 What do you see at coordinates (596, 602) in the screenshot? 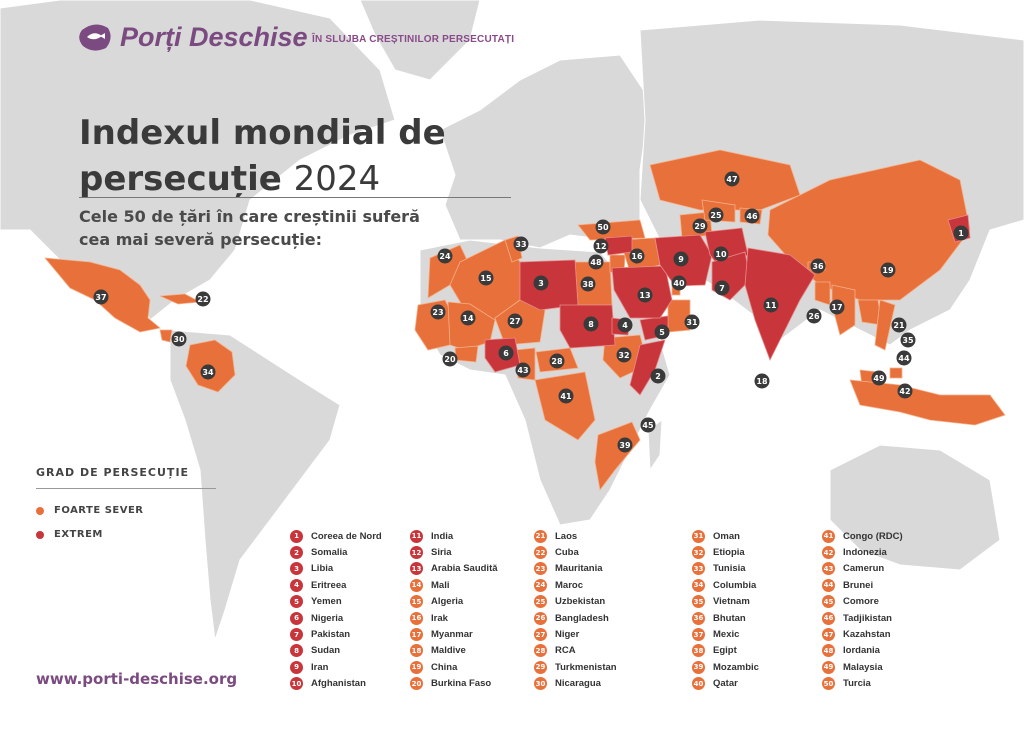
I see `country-list-item: 25 Uzbekistan` at bounding box center [596, 602].